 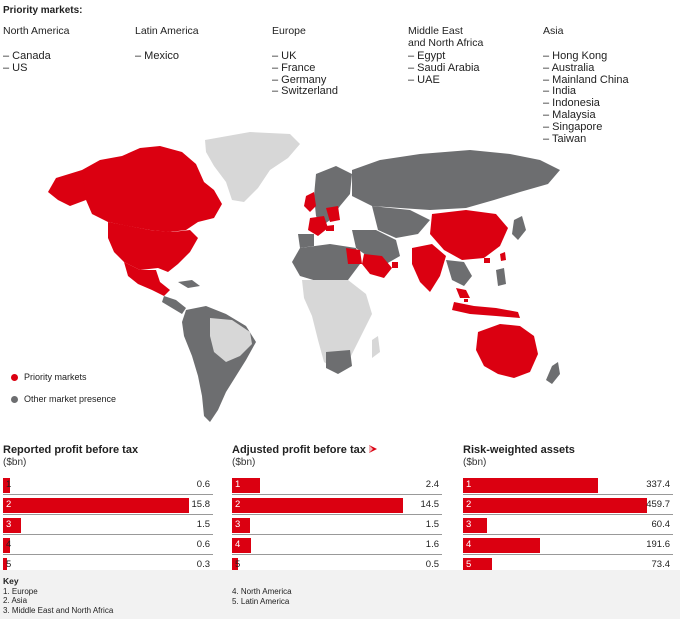 I want to click on bar-value-label: 73.4, so click(x=661, y=564).